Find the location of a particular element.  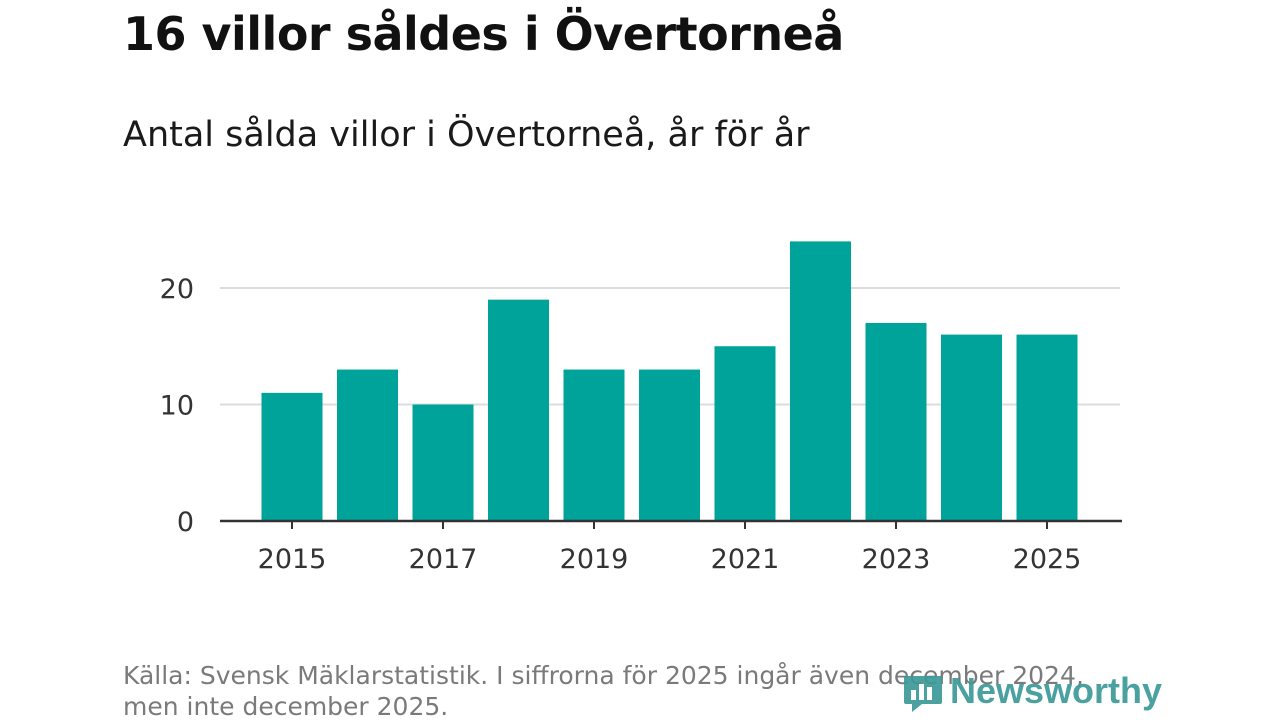

bar-2018 is located at coordinates (518, 410).